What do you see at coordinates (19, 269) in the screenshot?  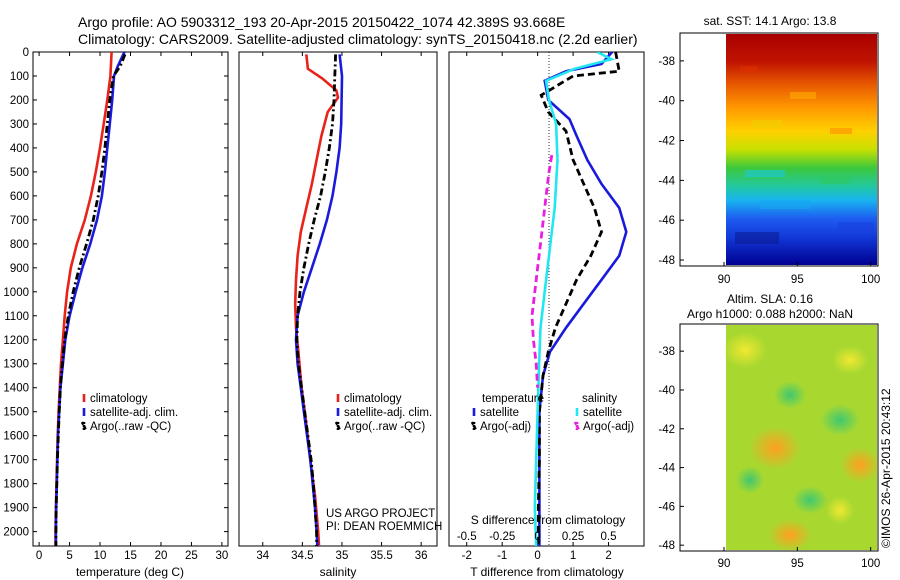 I see `depth-tick-label: 900` at bounding box center [19, 269].